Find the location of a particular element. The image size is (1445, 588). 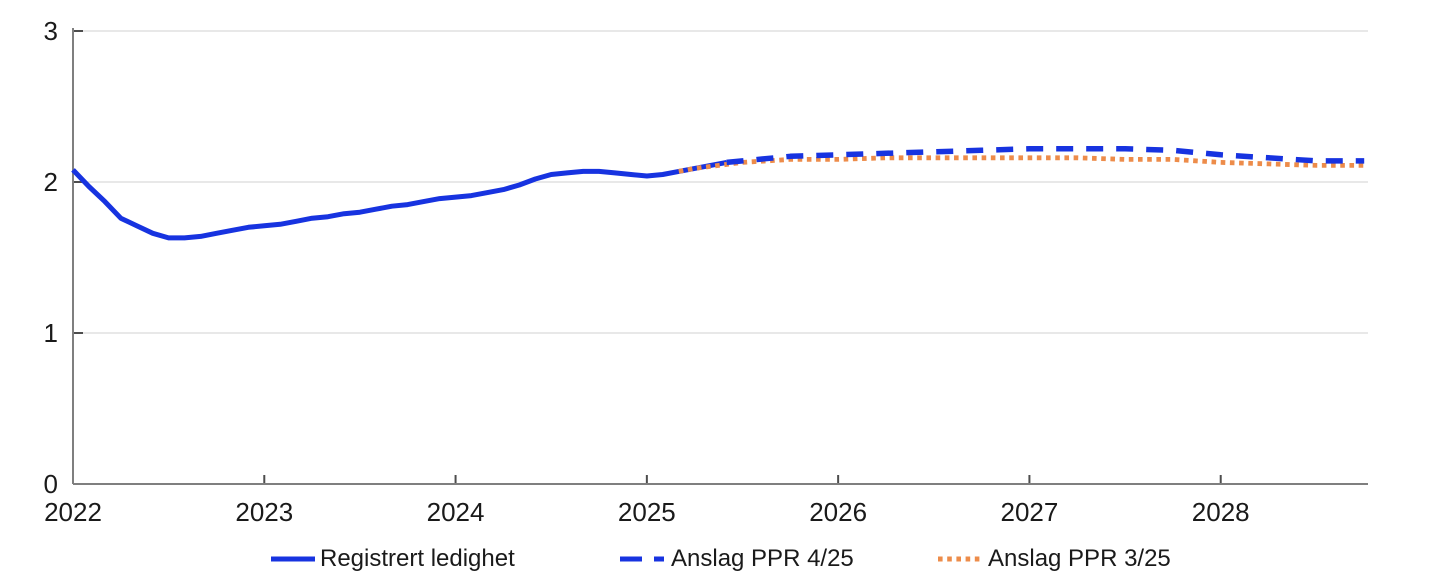

series-line-dotted is located at coordinates (1021, 164).